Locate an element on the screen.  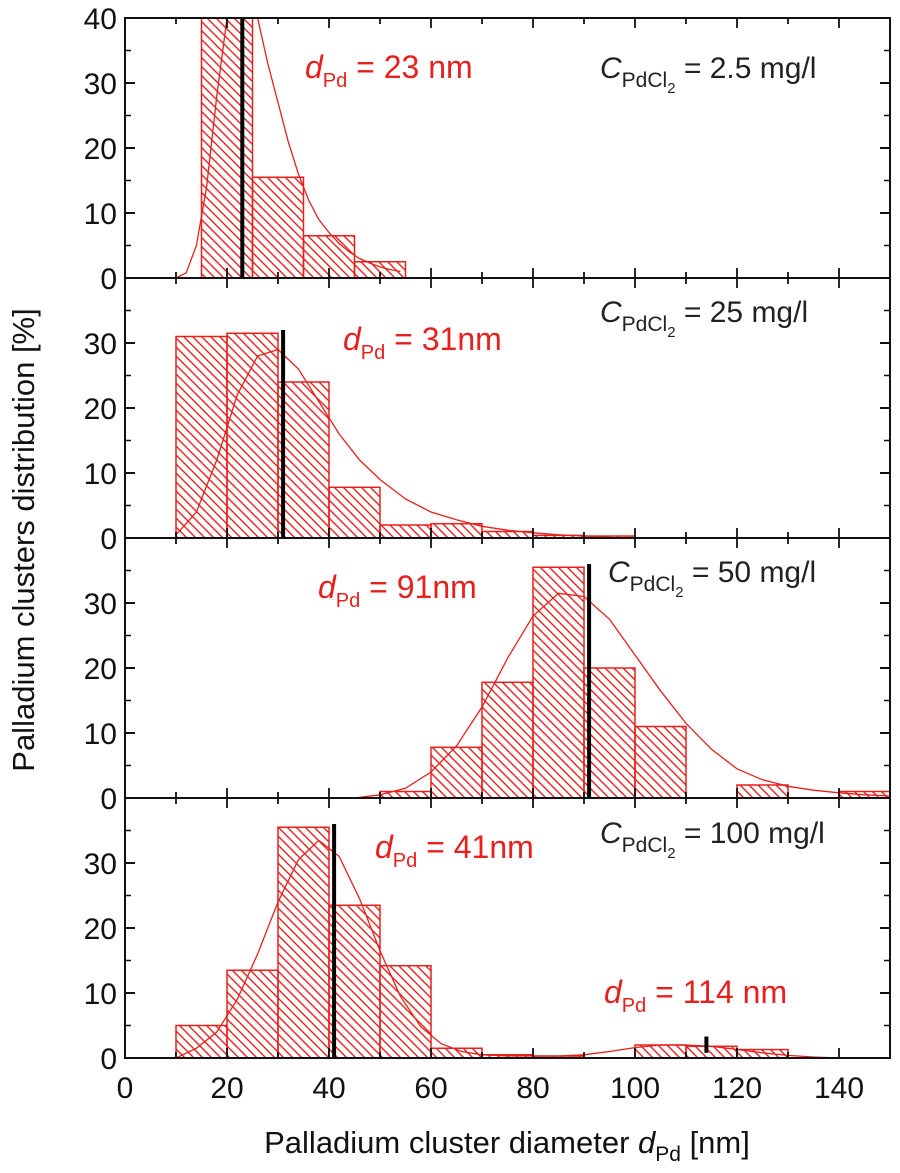
x-tick-label: 0 is located at coordinates (125, 1088).